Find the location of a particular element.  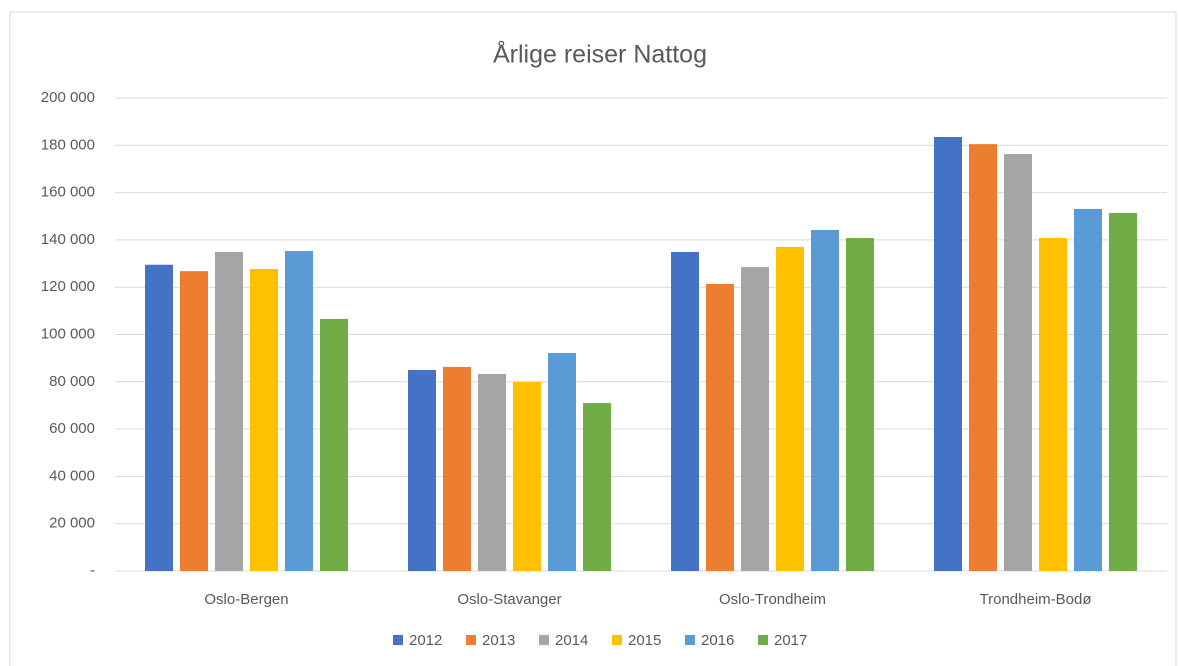

x-tick-label: Oslo-Trondheim is located at coordinates (772, 599).